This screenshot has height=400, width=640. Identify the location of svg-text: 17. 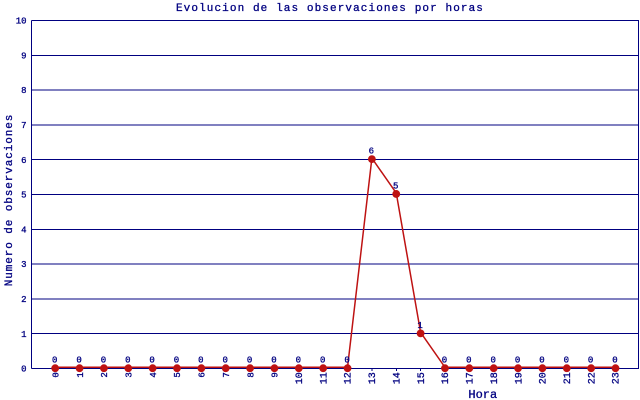
(471, 378).